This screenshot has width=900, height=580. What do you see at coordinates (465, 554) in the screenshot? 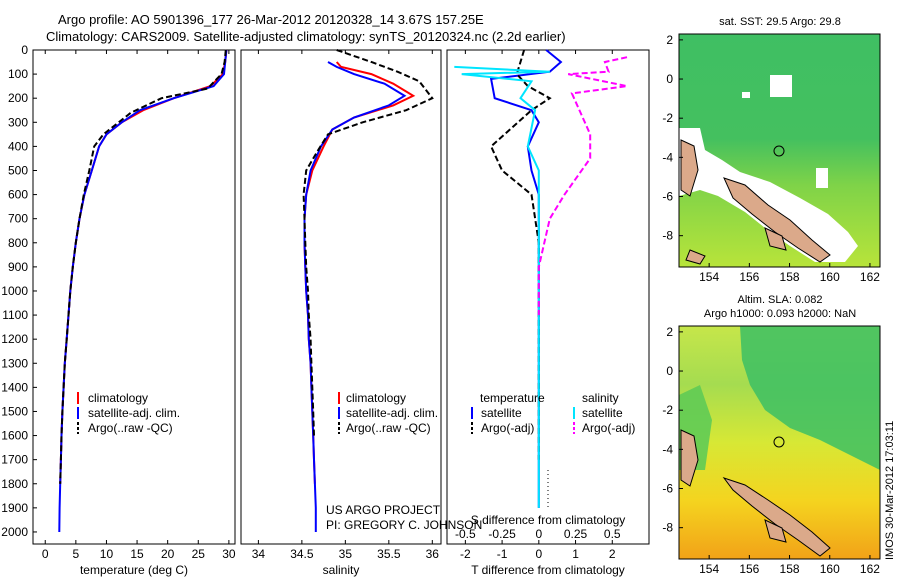
I see `x-tick-label: -2` at bounding box center [465, 554].